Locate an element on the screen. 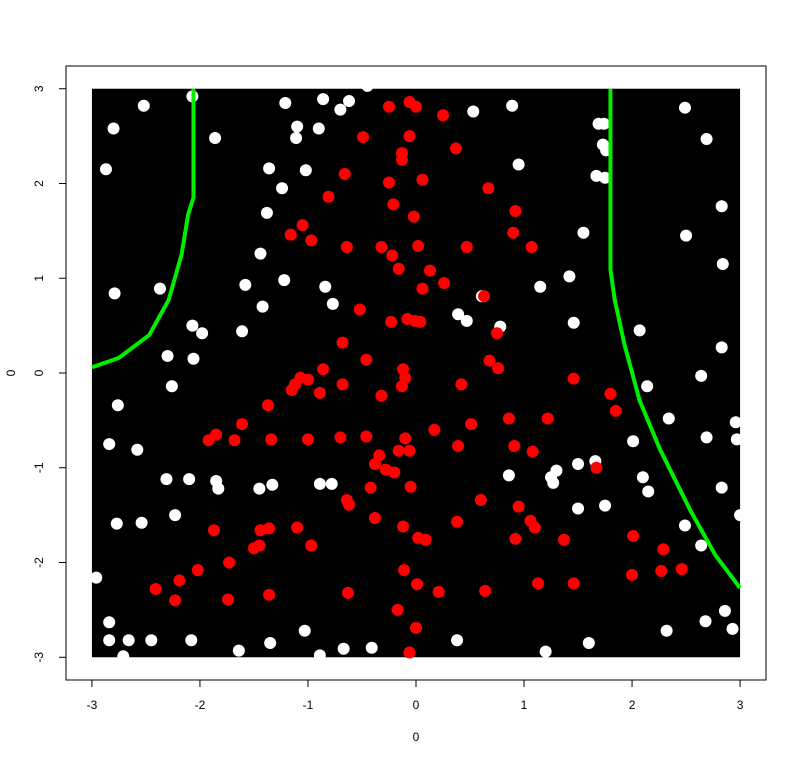  x-tick-label: 2 is located at coordinates (632, 705).